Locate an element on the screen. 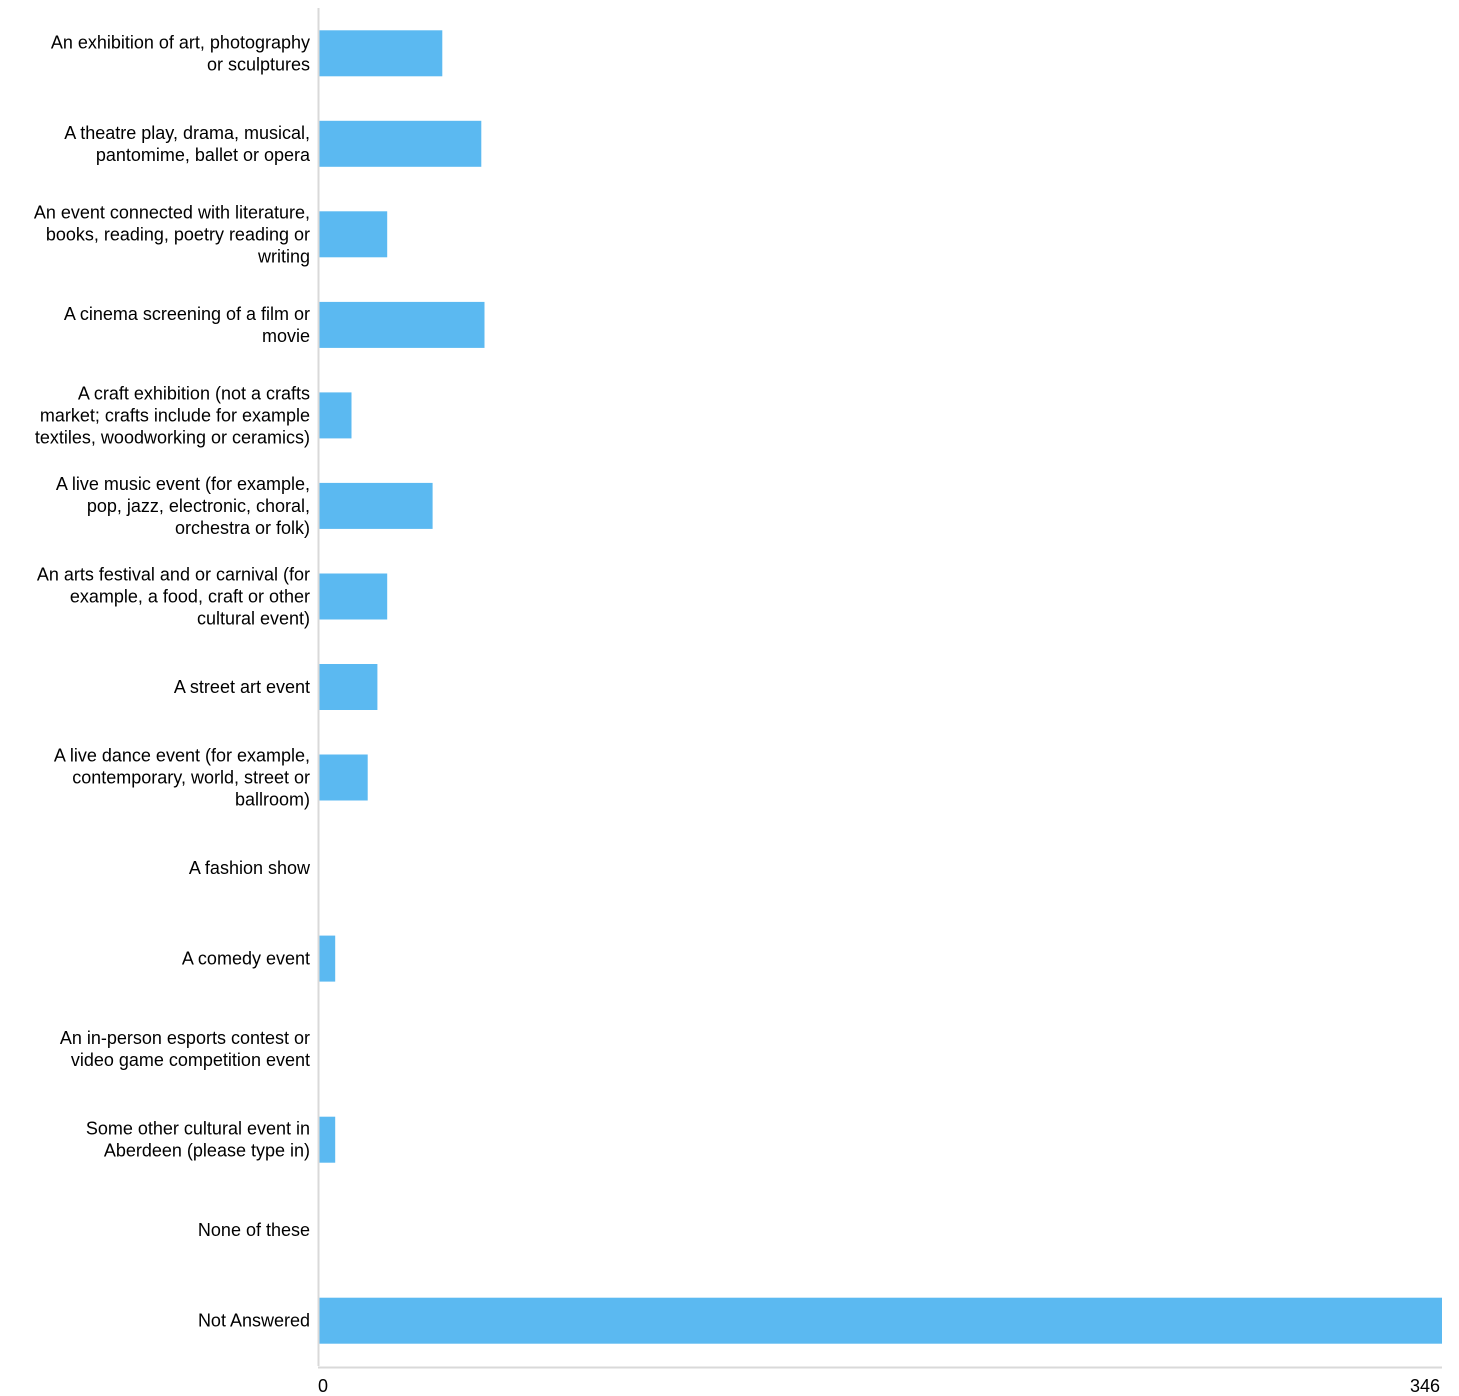  category-label-line: video game competition event is located at coordinates (190, 1060).